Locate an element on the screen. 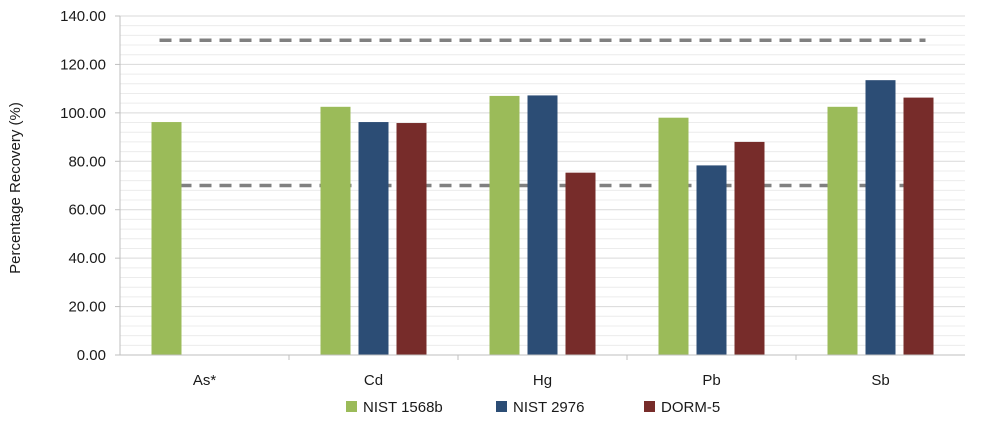 The width and height of the screenshot is (983, 427). bar-dorm-5-hg is located at coordinates (580, 263).